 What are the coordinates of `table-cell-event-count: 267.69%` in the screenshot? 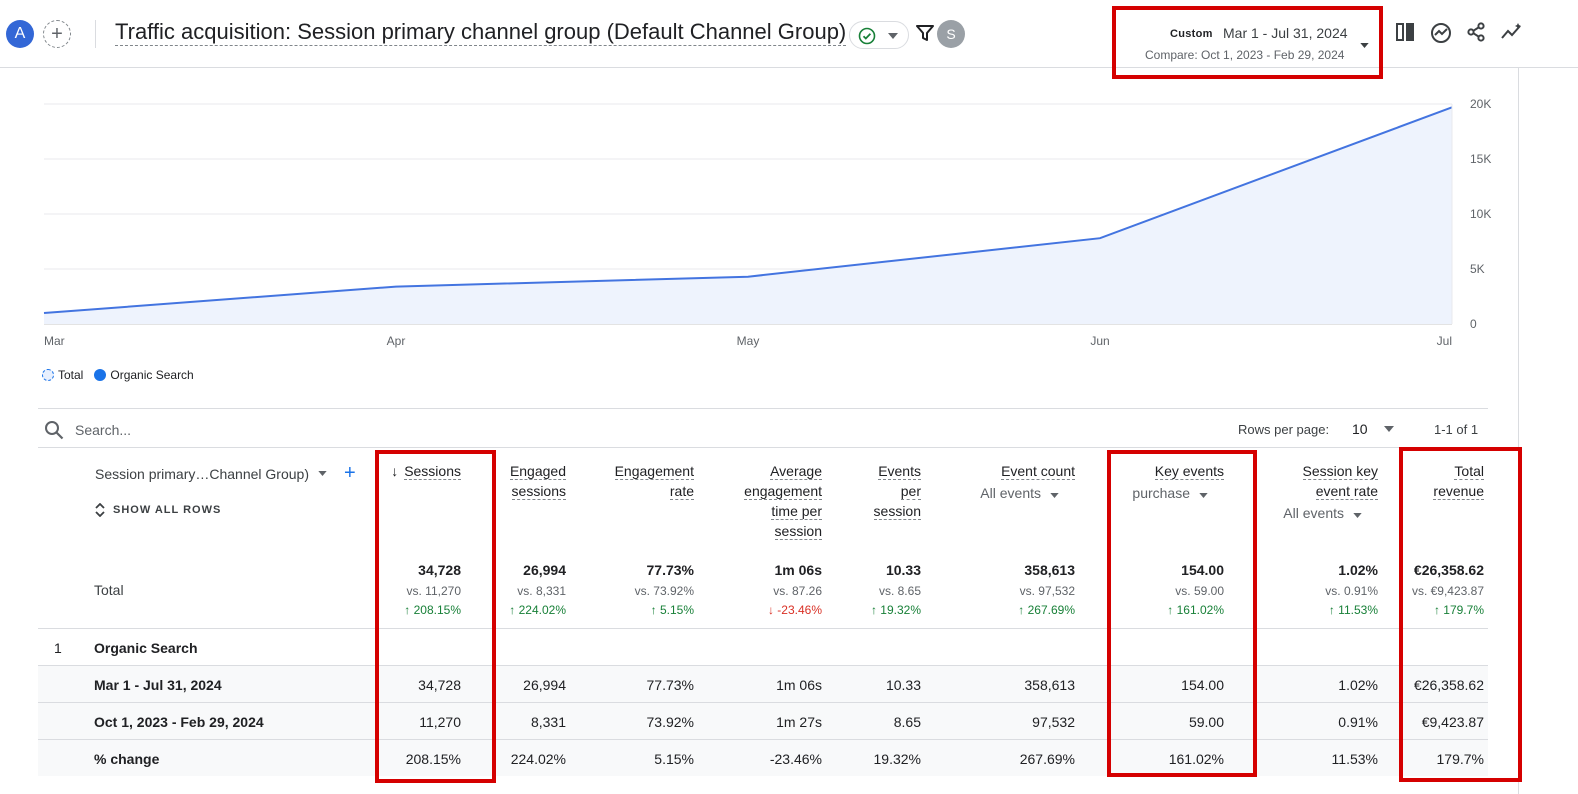 It's located at (1047, 759).